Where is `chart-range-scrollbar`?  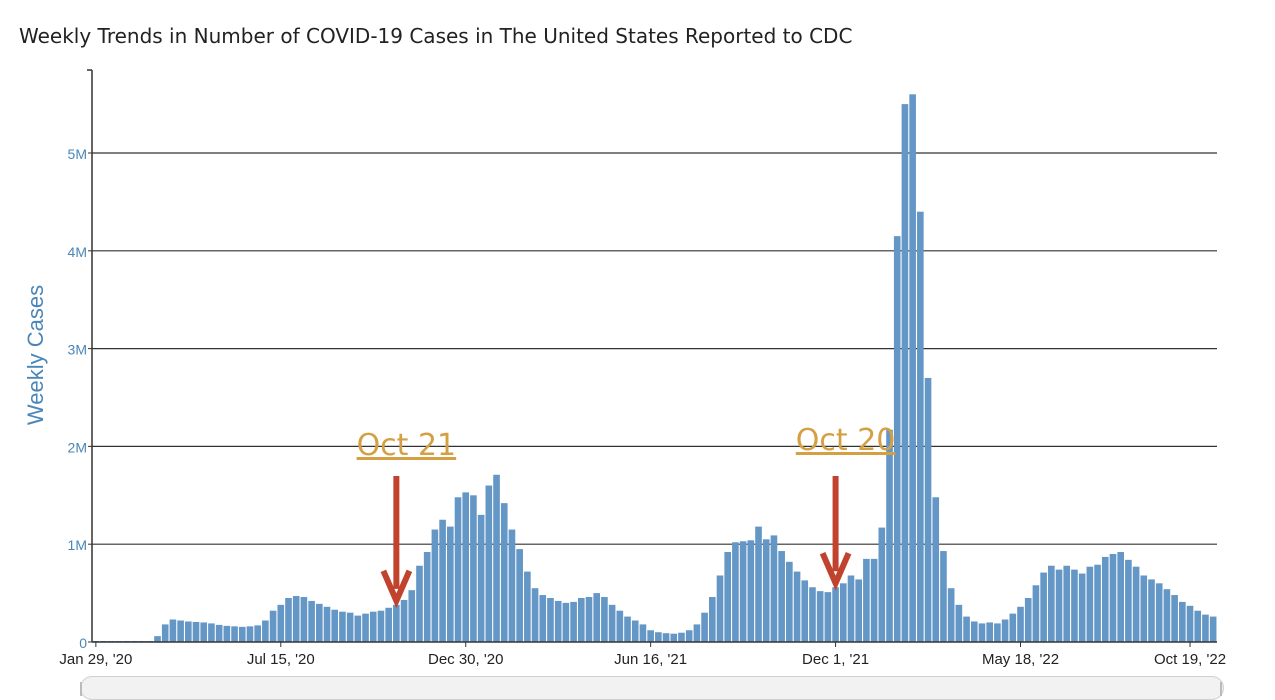
chart-range-scrollbar is located at coordinates (652, 688).